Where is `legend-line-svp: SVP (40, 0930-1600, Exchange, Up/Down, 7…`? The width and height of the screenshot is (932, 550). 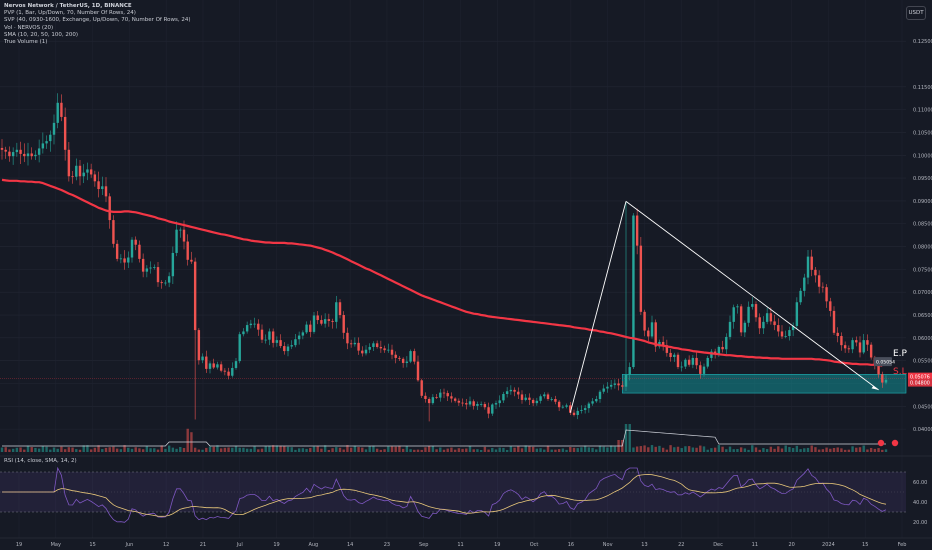
legend-line-svp: SVP (40, 0930-1600, Exchange, Up/Down, 7… is located at coordinates (97, 20).